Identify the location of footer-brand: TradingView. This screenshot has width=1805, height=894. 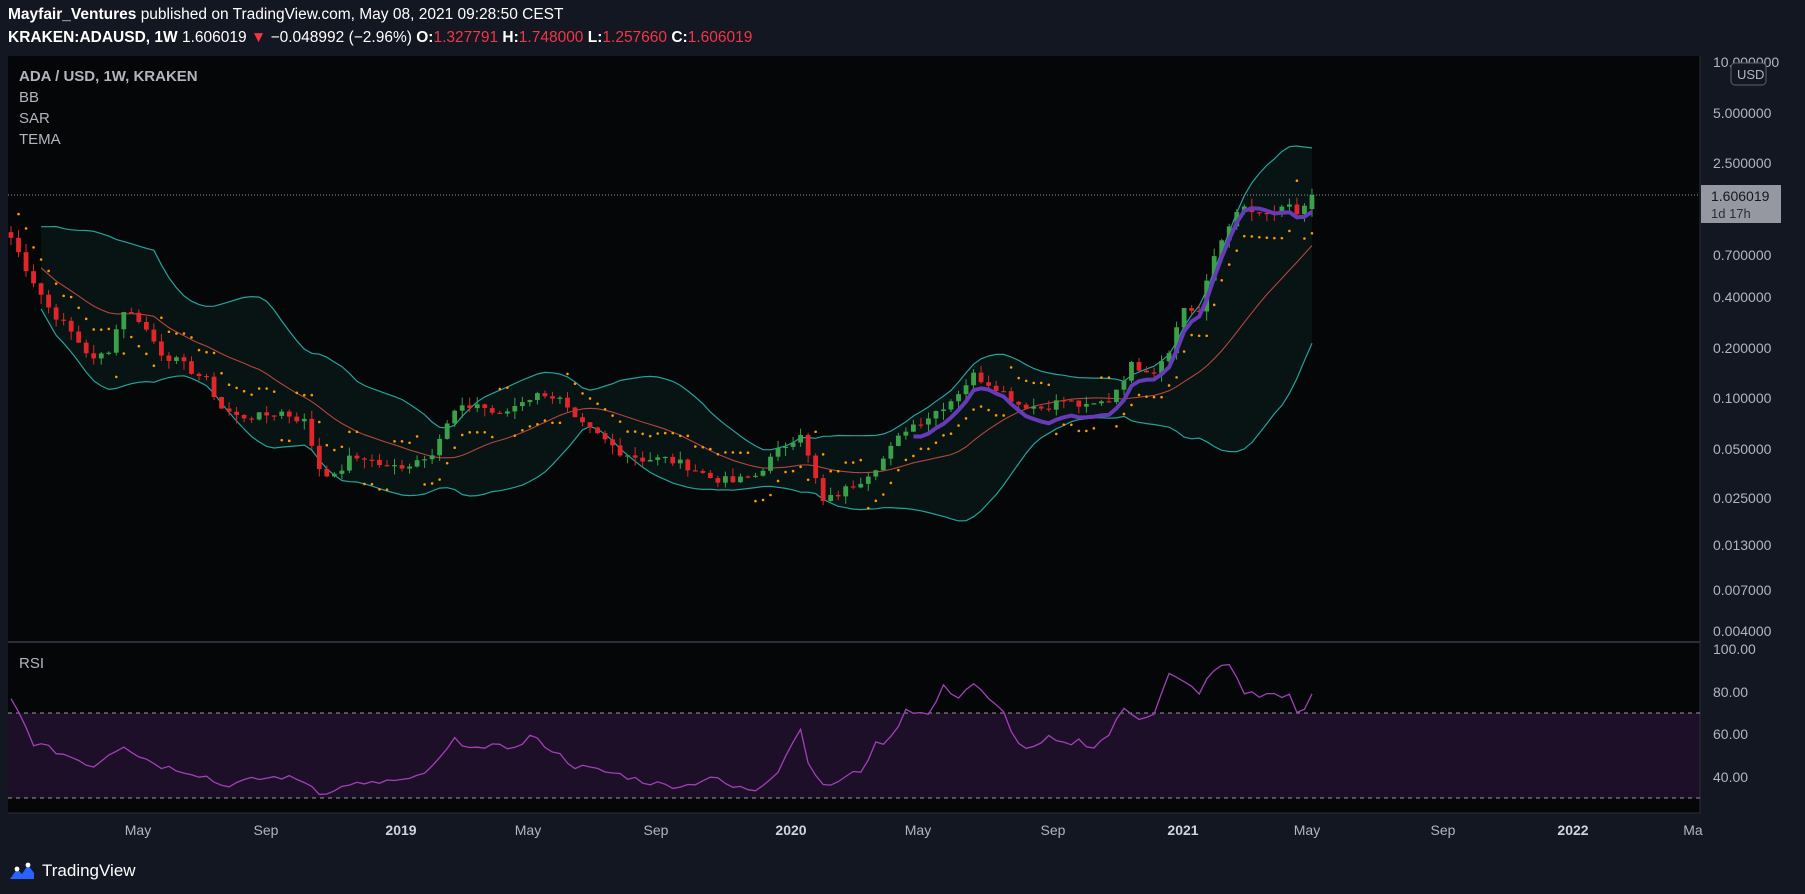
(89, 870).